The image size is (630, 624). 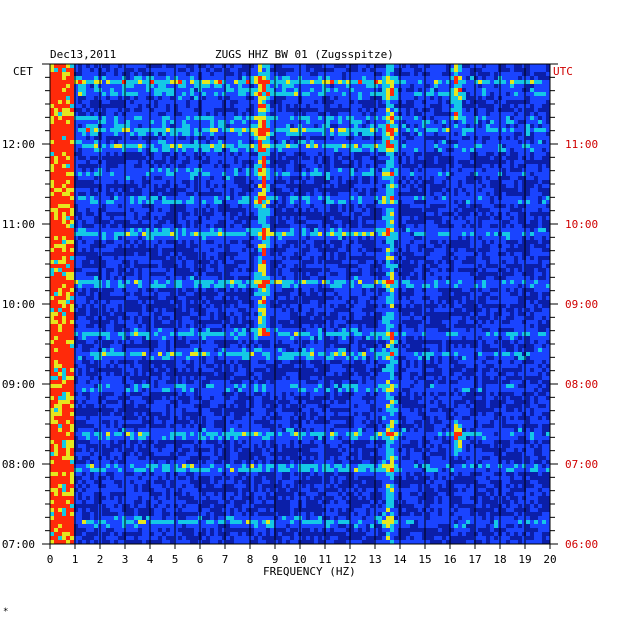 I want to click on x-tick-label: 2, so click(x=100, y=559).